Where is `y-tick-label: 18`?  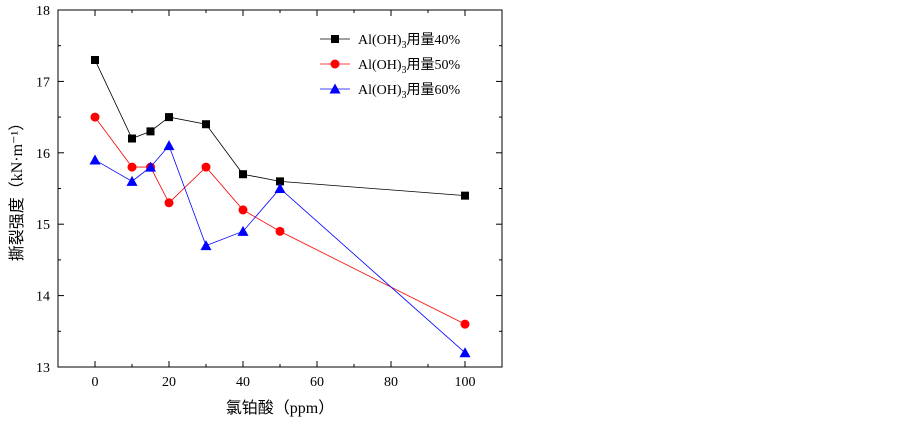 y-tick-label: 18 is located at coordinates (43, 11).